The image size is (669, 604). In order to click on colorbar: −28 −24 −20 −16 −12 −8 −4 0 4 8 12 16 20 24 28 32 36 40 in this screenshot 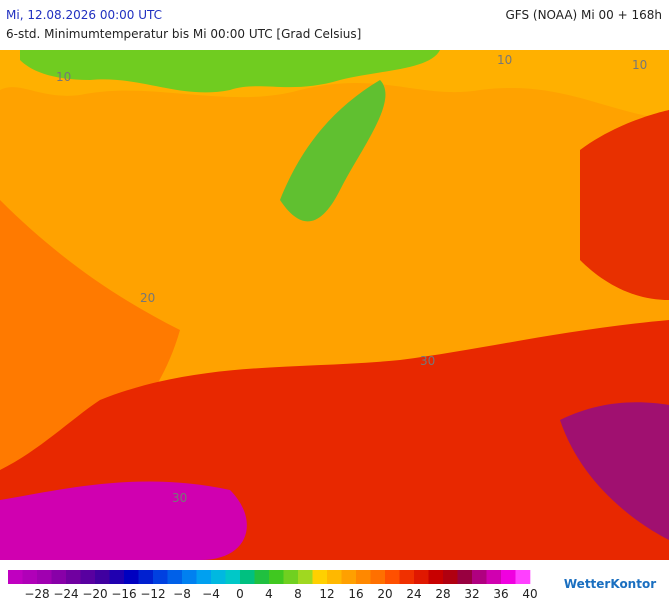, I will do `click(273, 585)`.